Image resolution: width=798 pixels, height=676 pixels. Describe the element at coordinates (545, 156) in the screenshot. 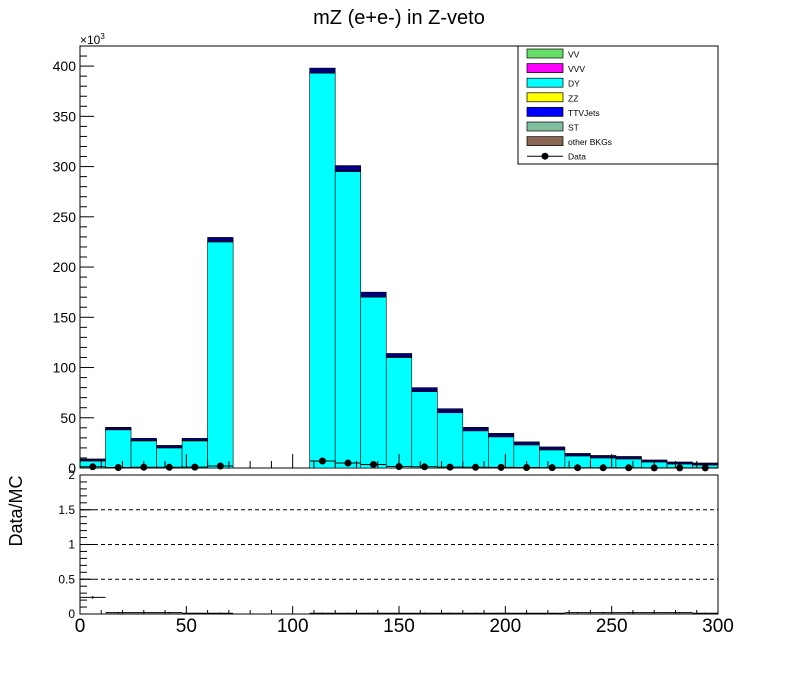

I see `legend-data-marker` at that location.